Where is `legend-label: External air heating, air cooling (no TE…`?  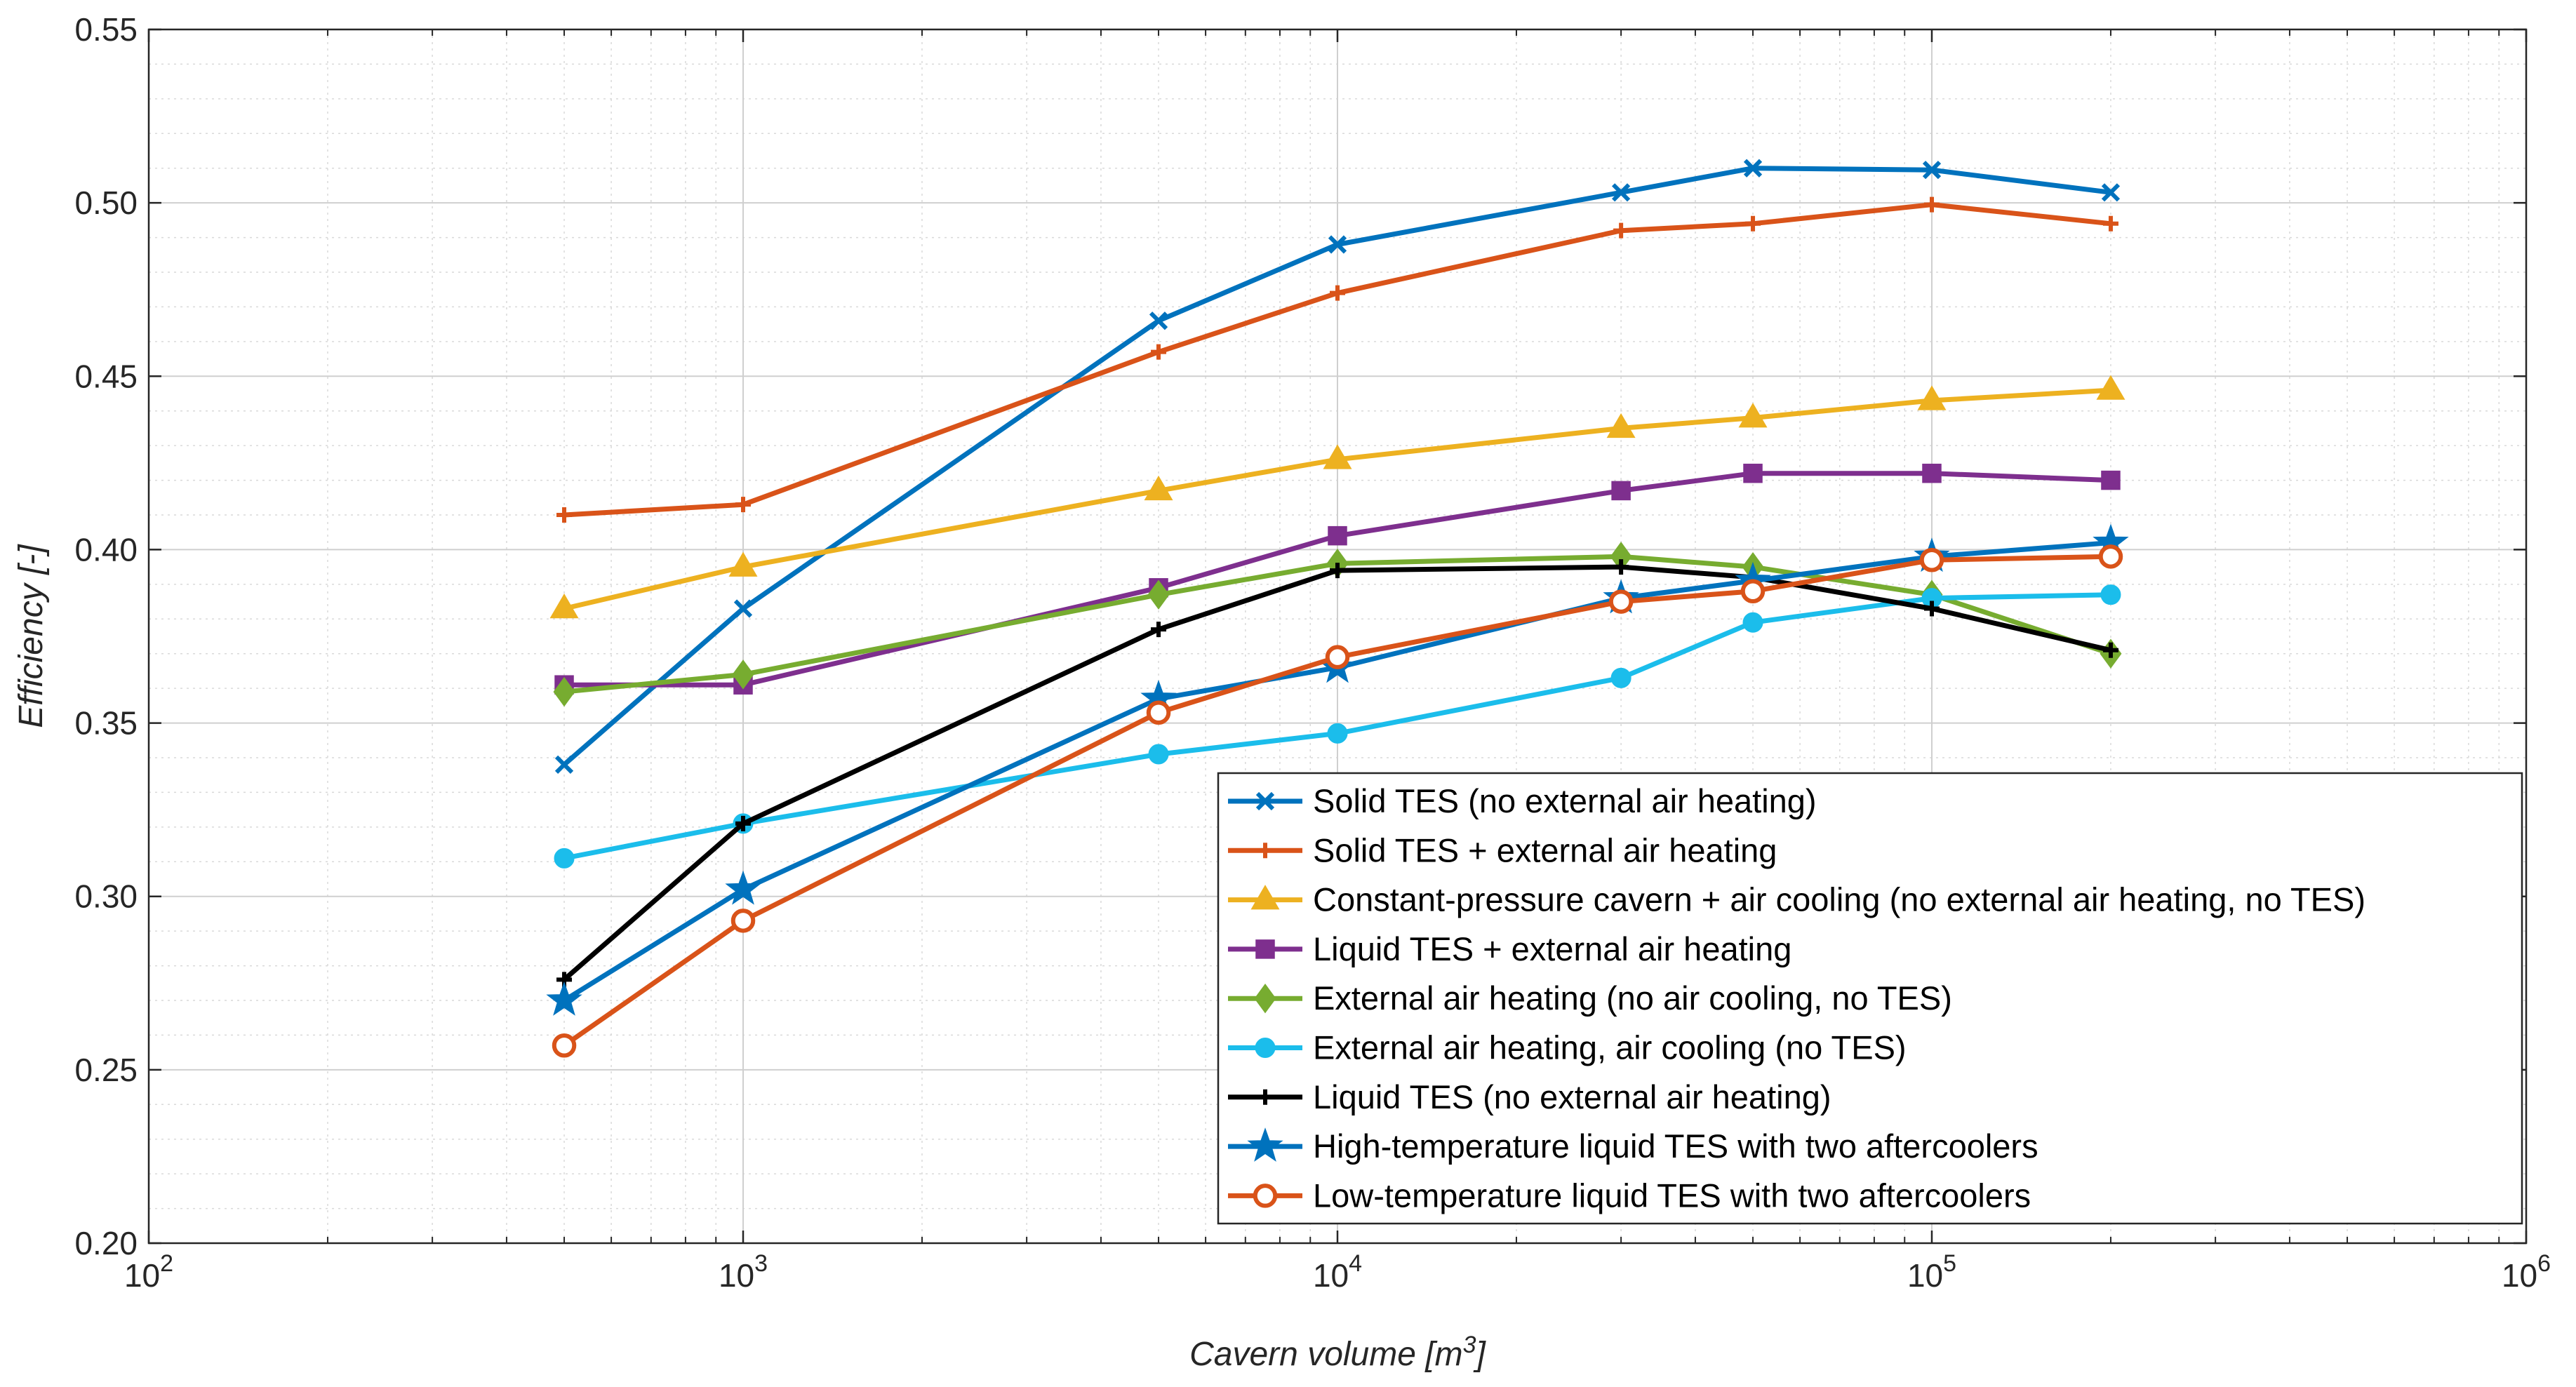
legend-label: External air heating, air cooling (no TE… is located at coordinates (1610, 1048).